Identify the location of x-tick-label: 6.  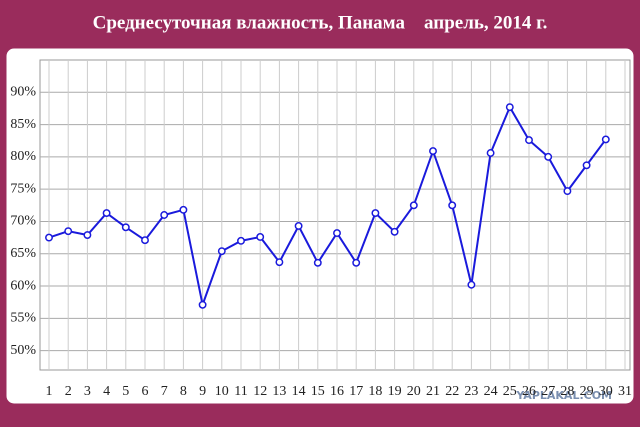
(145, 391).